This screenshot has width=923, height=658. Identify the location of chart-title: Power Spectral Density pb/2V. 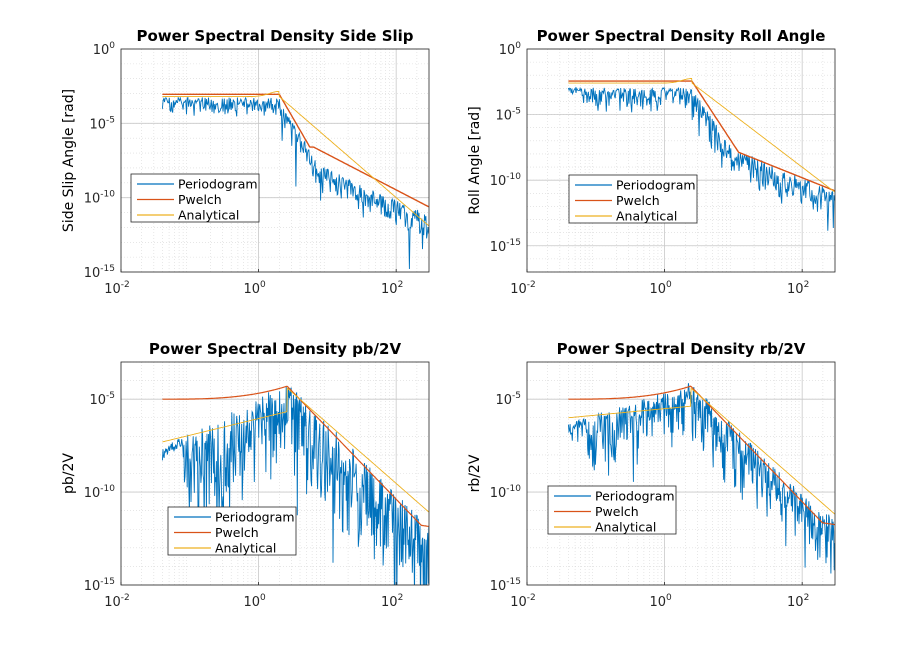
(275, 349).